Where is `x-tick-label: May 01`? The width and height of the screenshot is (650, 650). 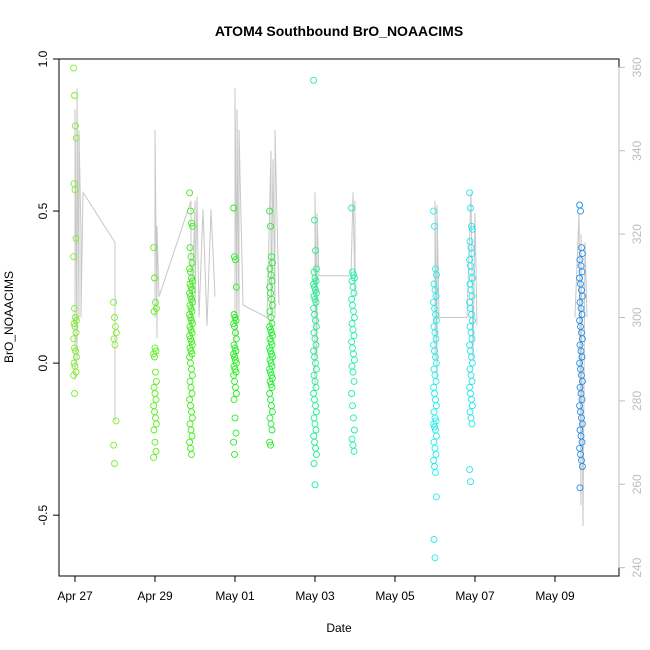
x-tick-label: May 01 is located at coordinates (235, 596).